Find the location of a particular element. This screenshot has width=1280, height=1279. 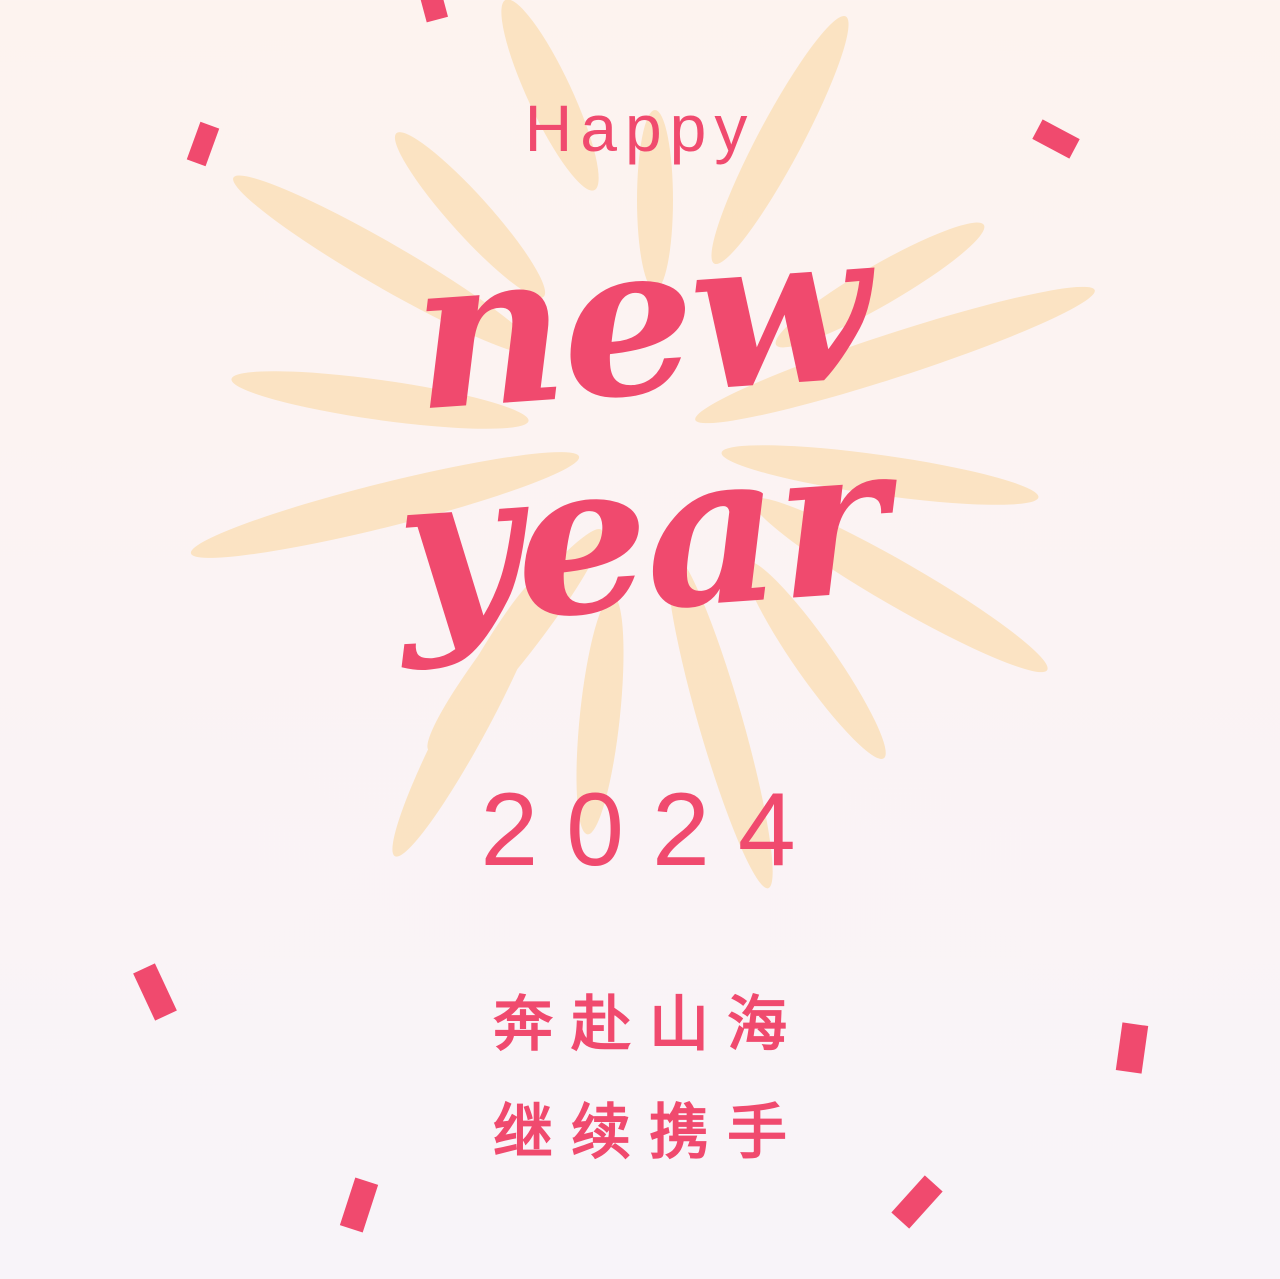

happy-heading: Happy is located at coordinates (640, 128).